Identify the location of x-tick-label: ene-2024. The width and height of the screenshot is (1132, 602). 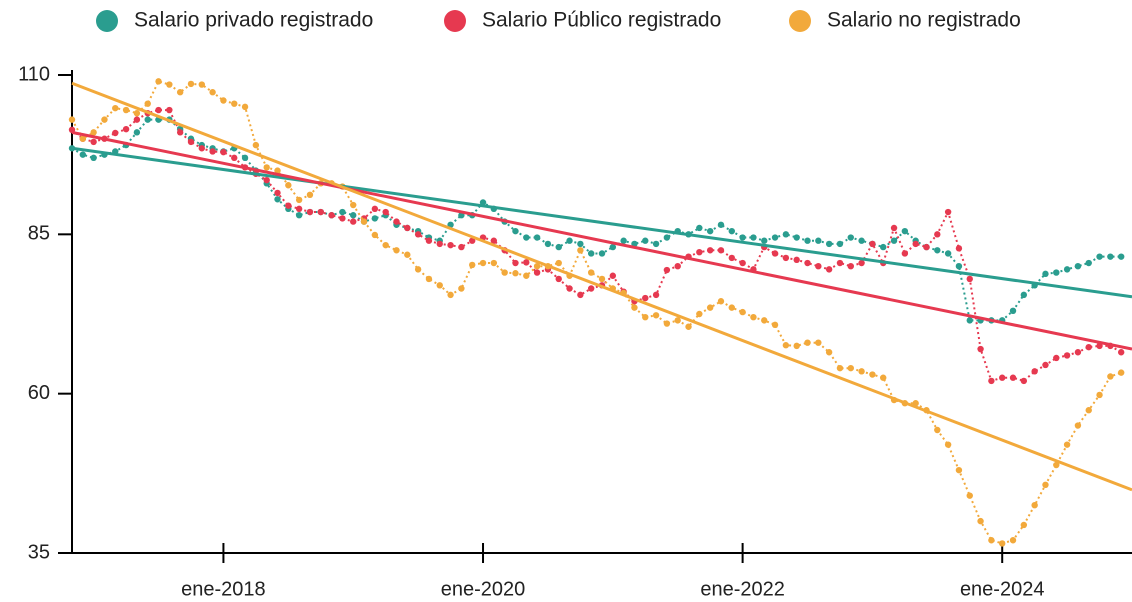
(1002, 589).